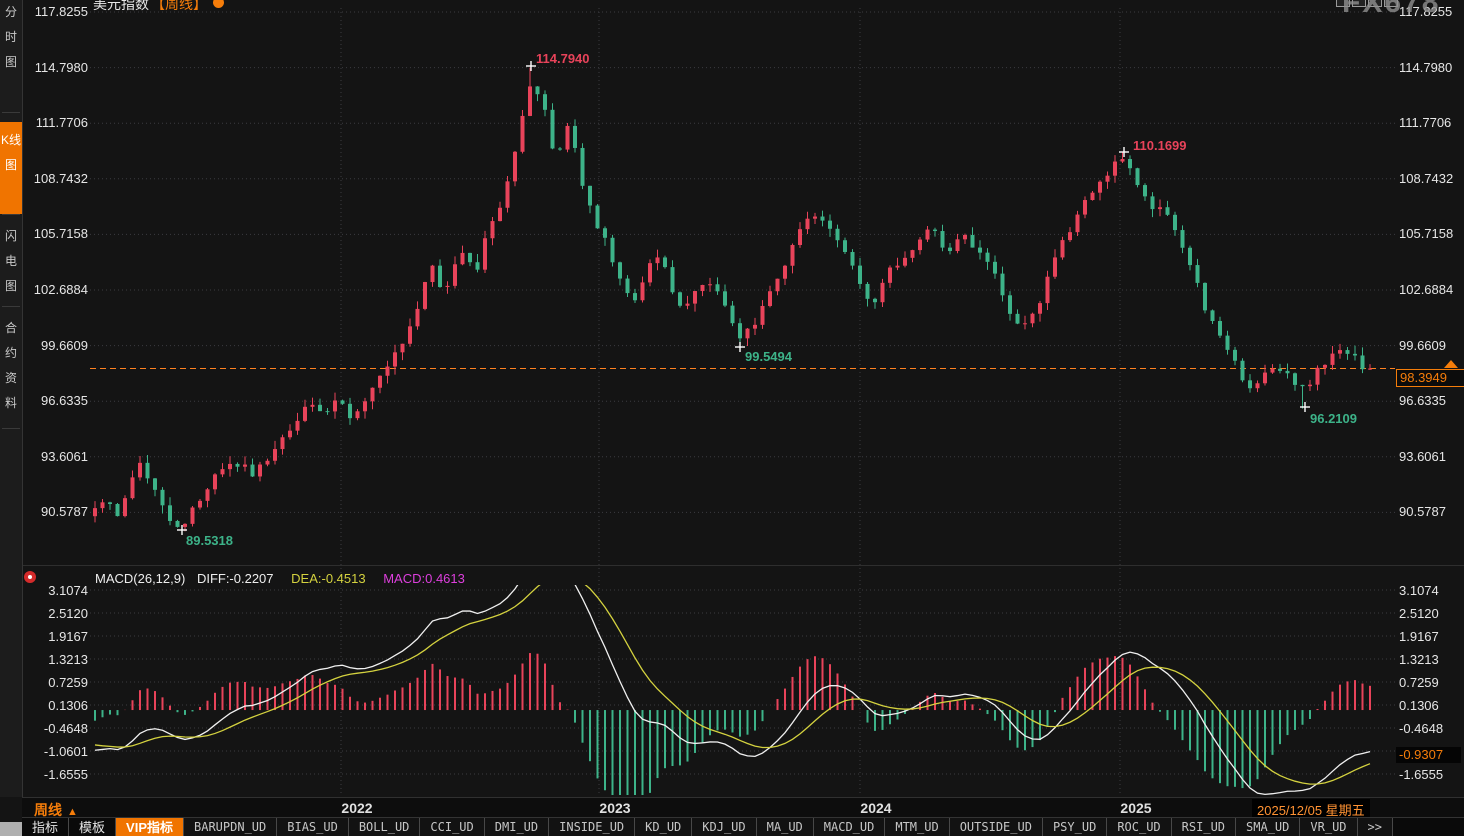 The width and height of the screenshot is (1464, 836). Describe the element at coordinates (328, 578) in the screenshot. I see `macd-dea-value: DEA:-0.4513` at that location.